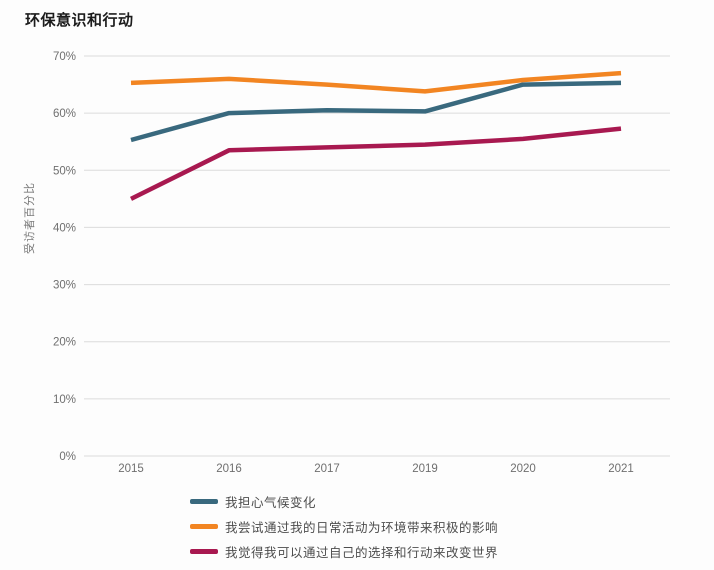 Image resolution: width=714 pixels, height=570 pixels. Describe the element at coordinates (204, 501) in the screenshot. I see `legend-swatch-worry-climate-change` at that location.